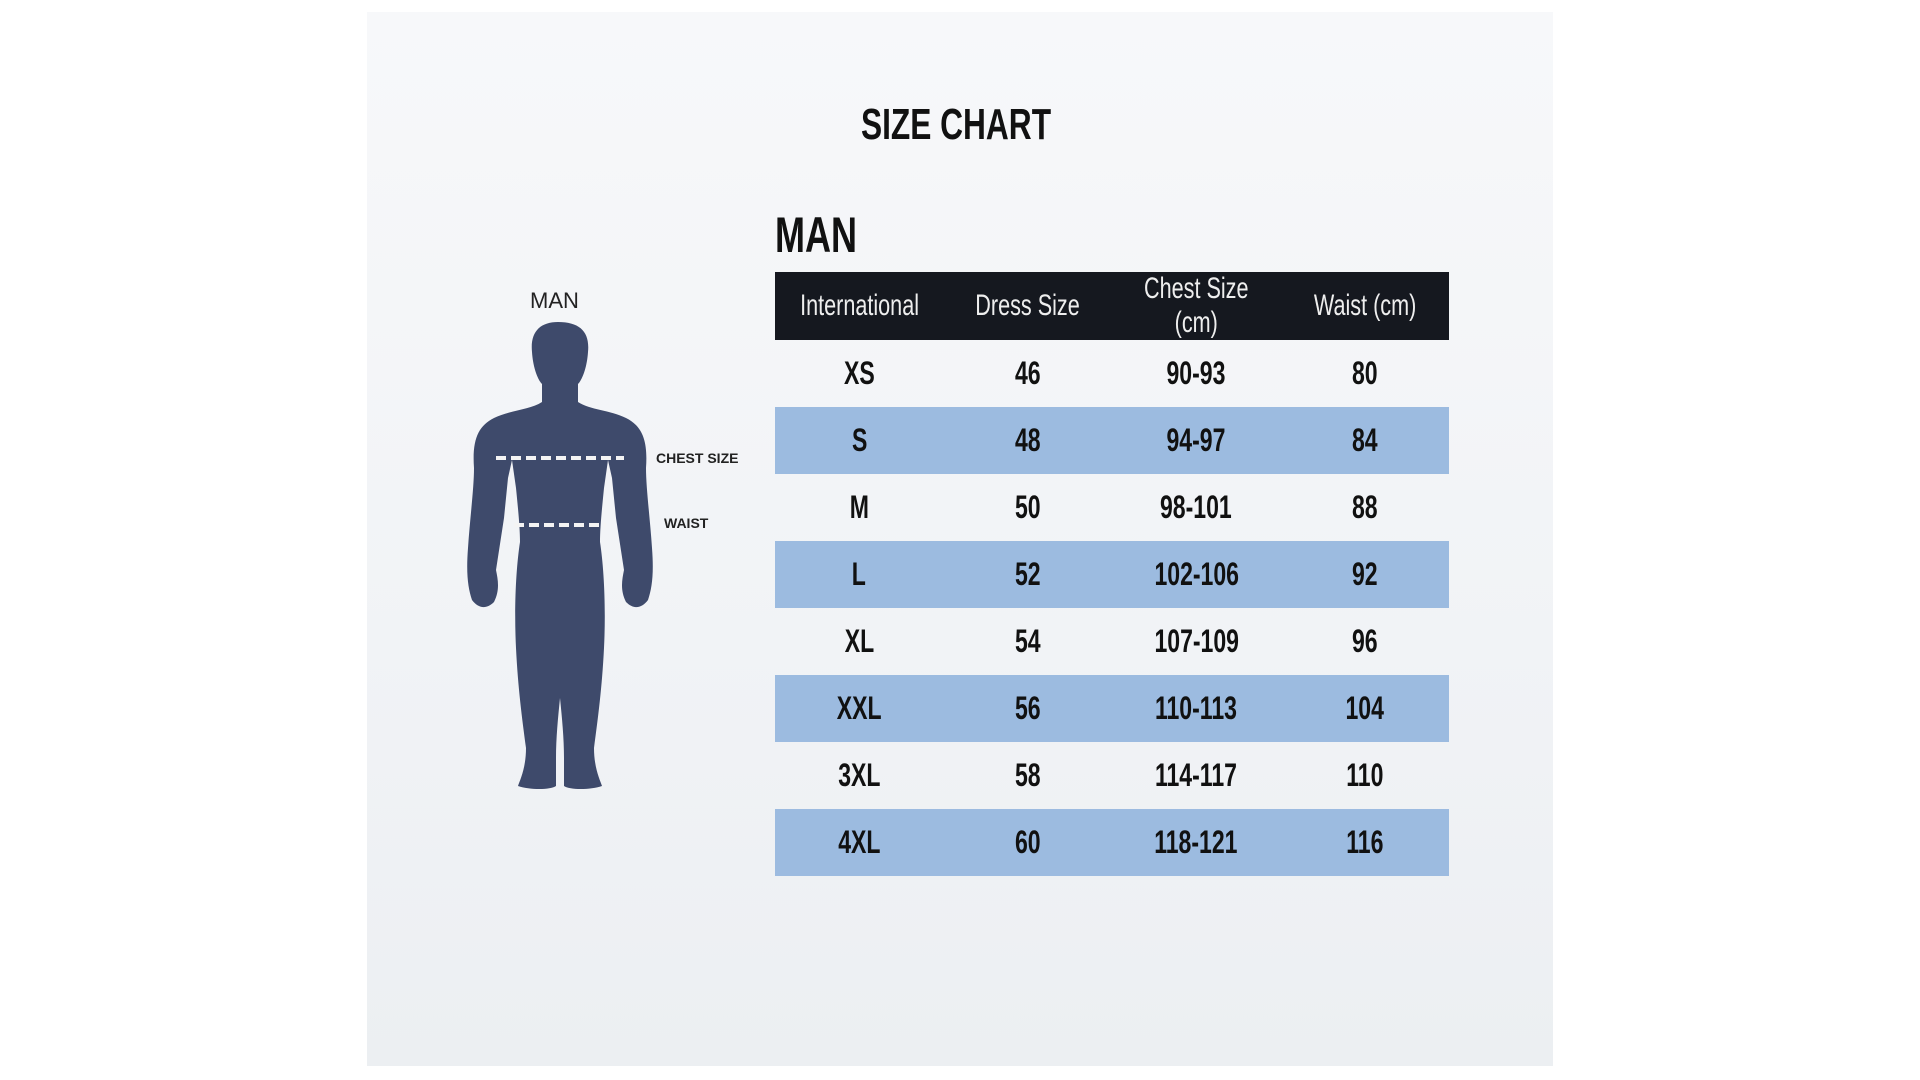 The height and width of the screenshot is (1080, 1920). Describe the element at coordinates (1027, 507) in the screenshot. I see `table-cell: 50` at that location.